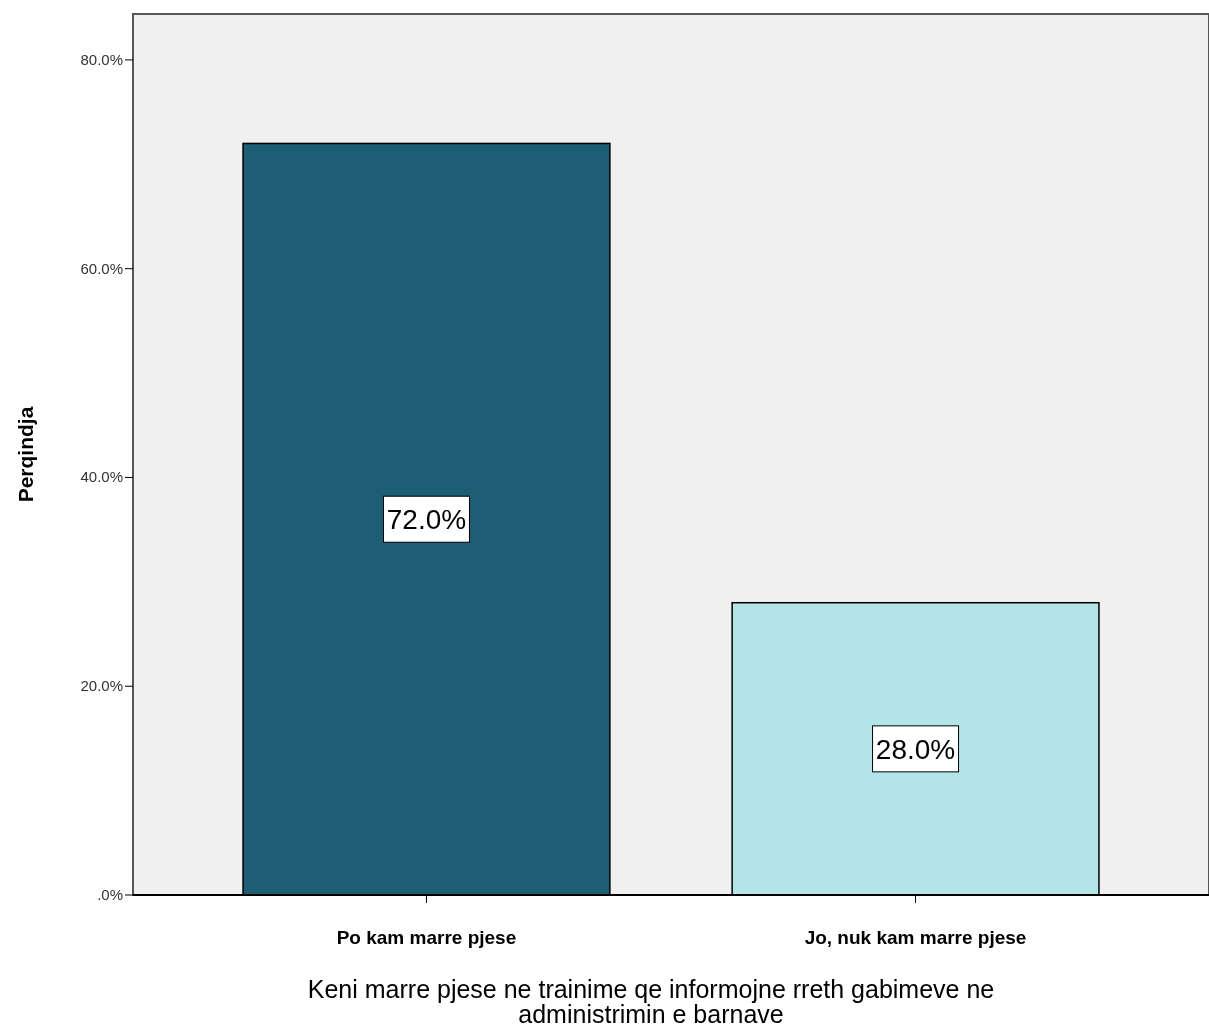 Image resolution: width=1209 pixels, height=1036 pixels. I want to click on y-axis-title: Perqindja, so click(25, 454).